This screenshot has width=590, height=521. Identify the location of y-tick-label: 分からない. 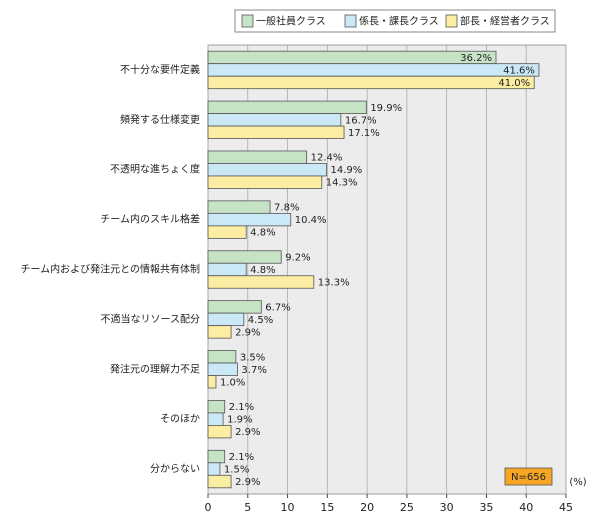
(175, 469).